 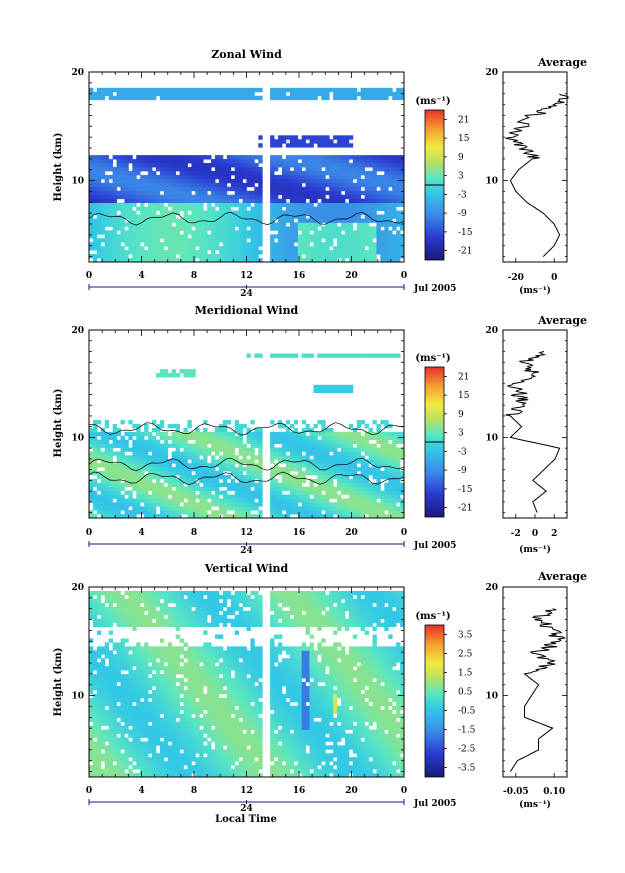 What do you see at coordinates (77, 182) in the screenshot?
I see `y-tick-label: 10` at bounding box center [77, 182].